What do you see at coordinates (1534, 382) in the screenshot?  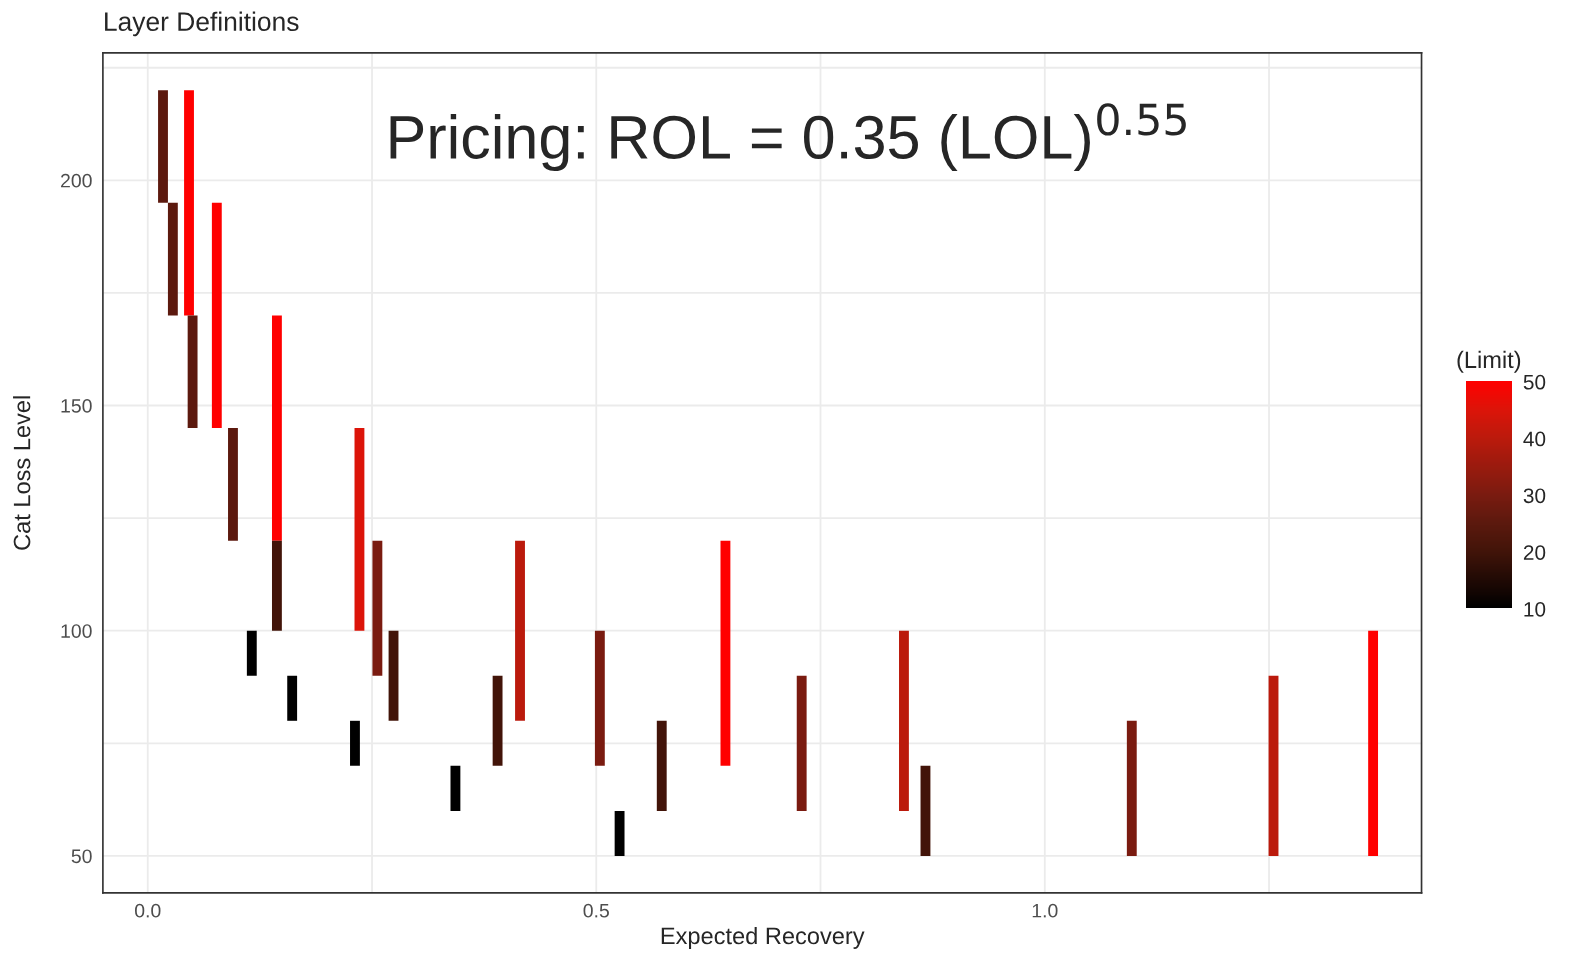 I see `color-bar-label: 50` at bounding box center [1534, 382].